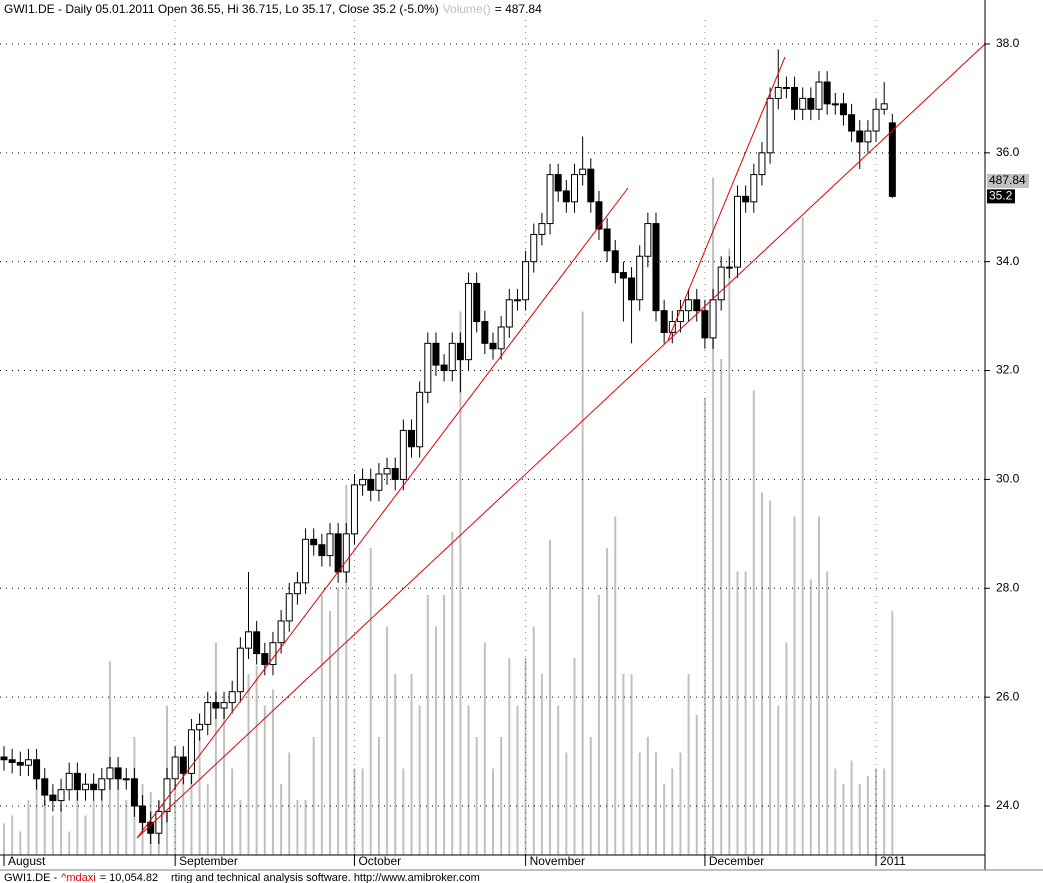  I want to click on x-tick-label: October, so click(379, 861).